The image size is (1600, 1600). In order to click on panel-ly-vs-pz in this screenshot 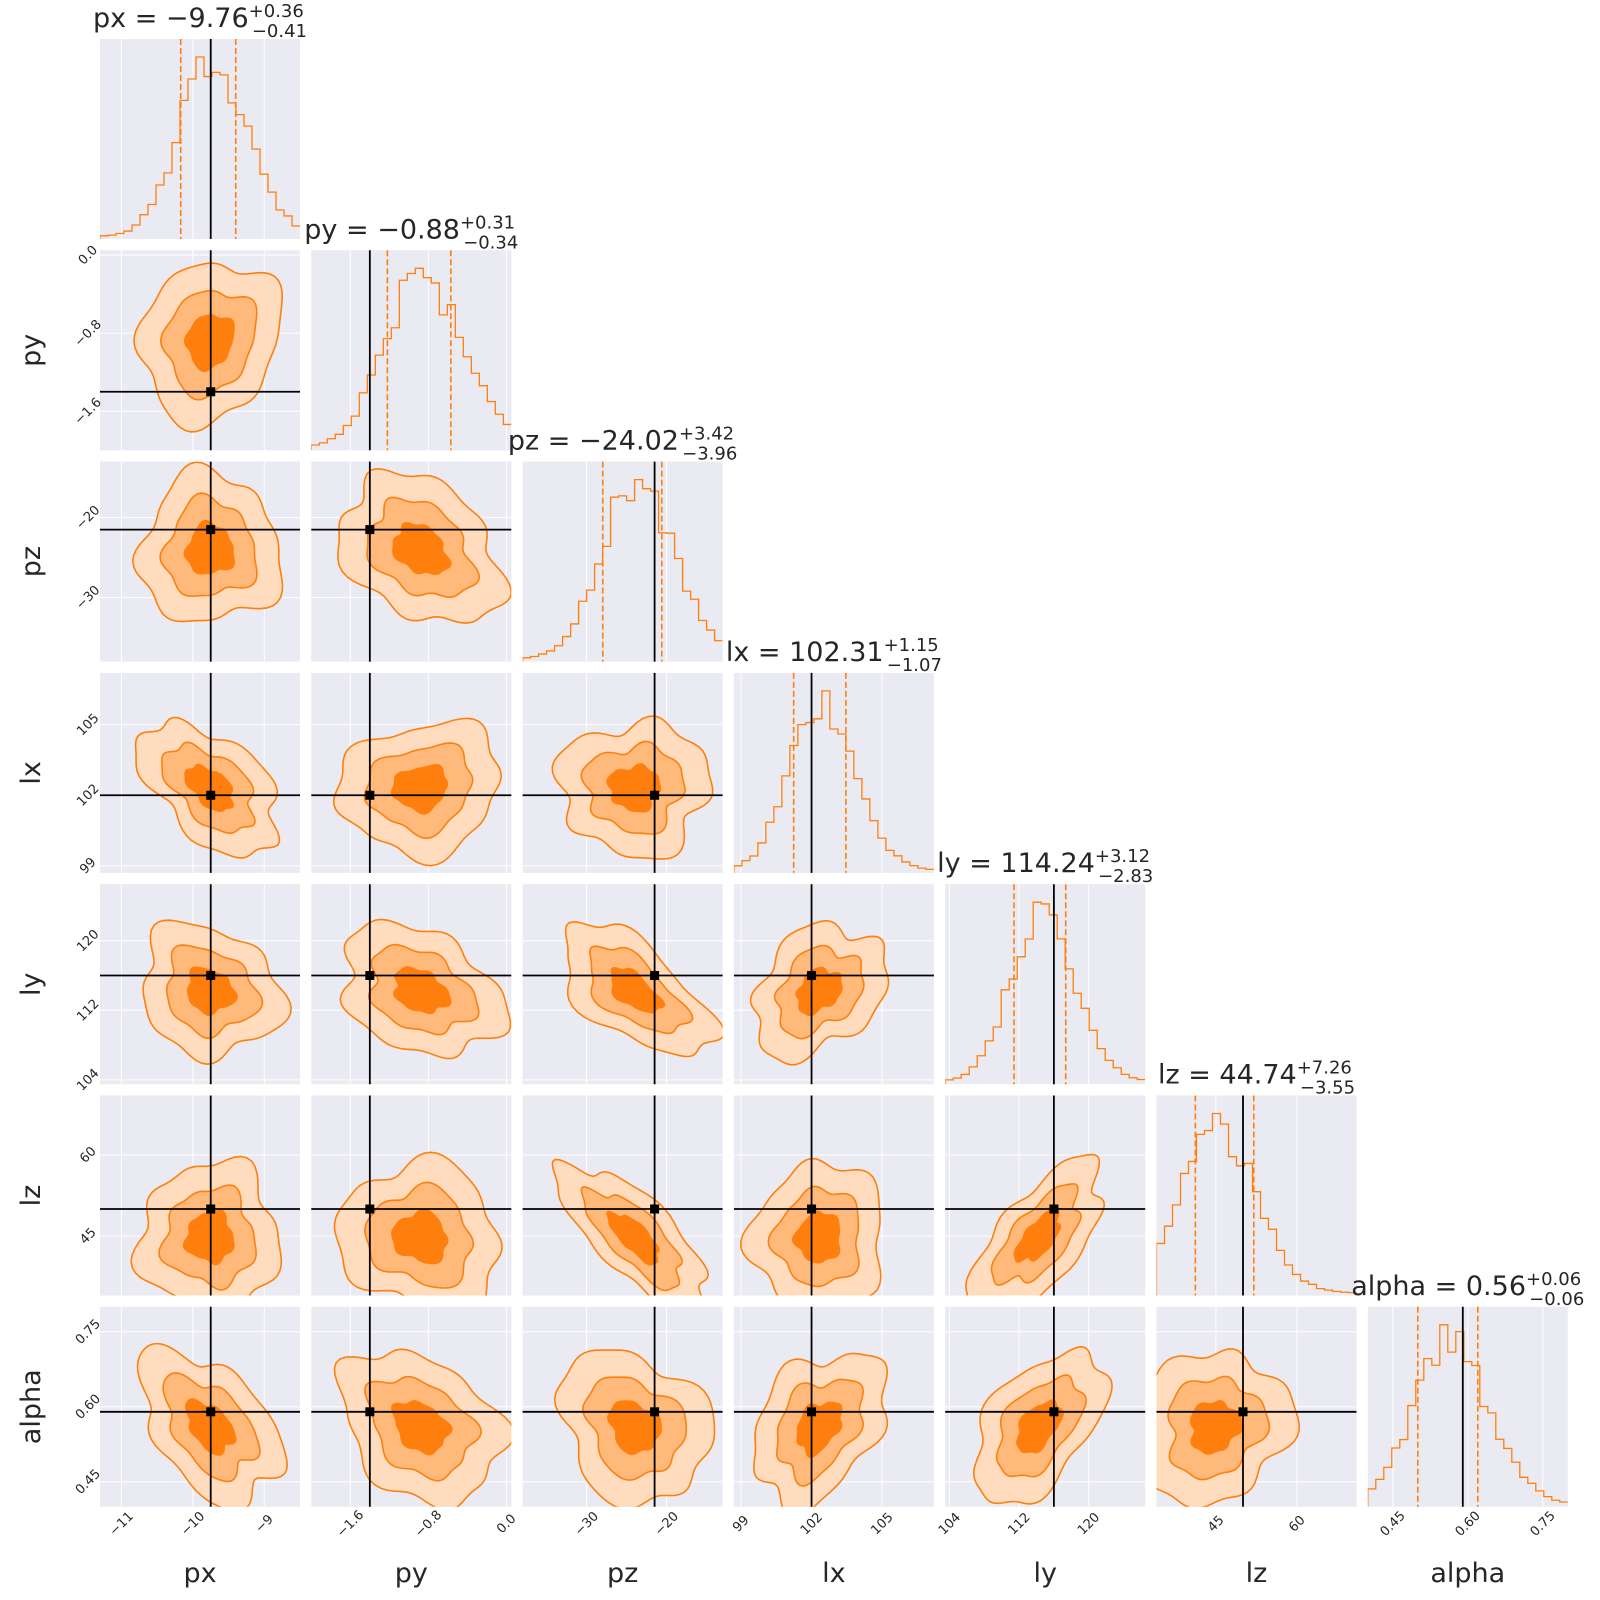, I will do `click(622, 984)`.